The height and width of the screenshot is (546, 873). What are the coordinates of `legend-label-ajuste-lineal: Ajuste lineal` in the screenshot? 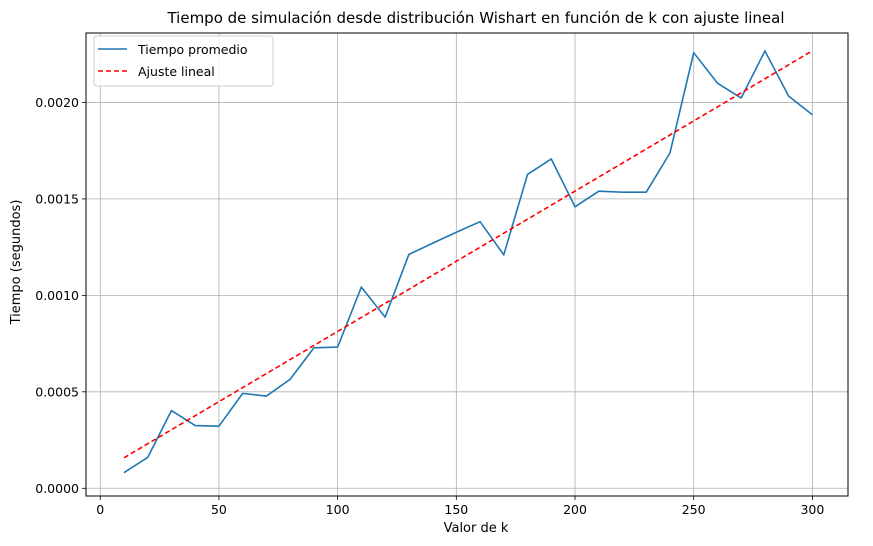 It's located at (176, 71).